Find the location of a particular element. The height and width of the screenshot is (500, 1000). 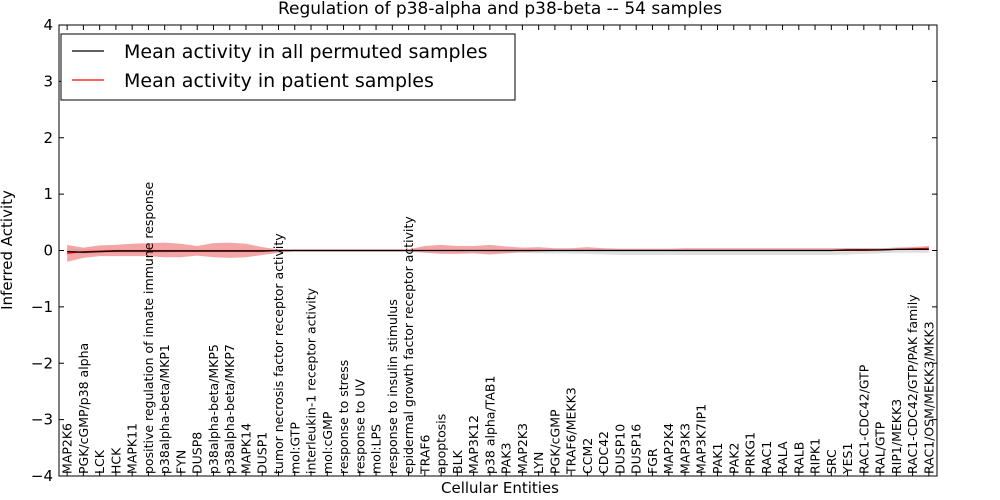

x-category-label: PGK/cGMP is located at coordinates (554, 441).